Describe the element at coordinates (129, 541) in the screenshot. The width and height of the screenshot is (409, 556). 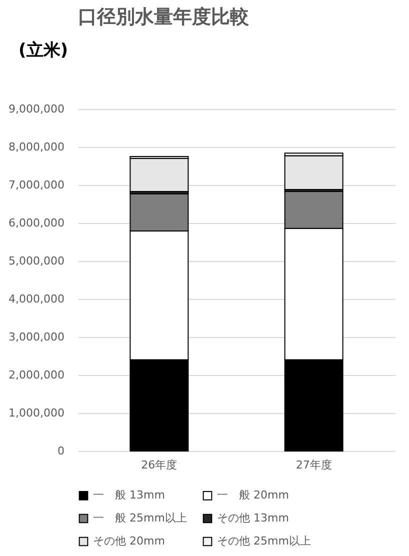
I see `legend-label: その他 20mm` at that location.